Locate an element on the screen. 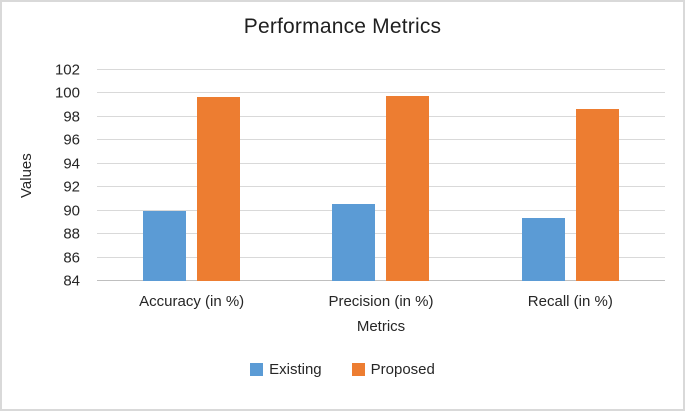  y-tick-label: 100 is located at coordinates (67, 93).